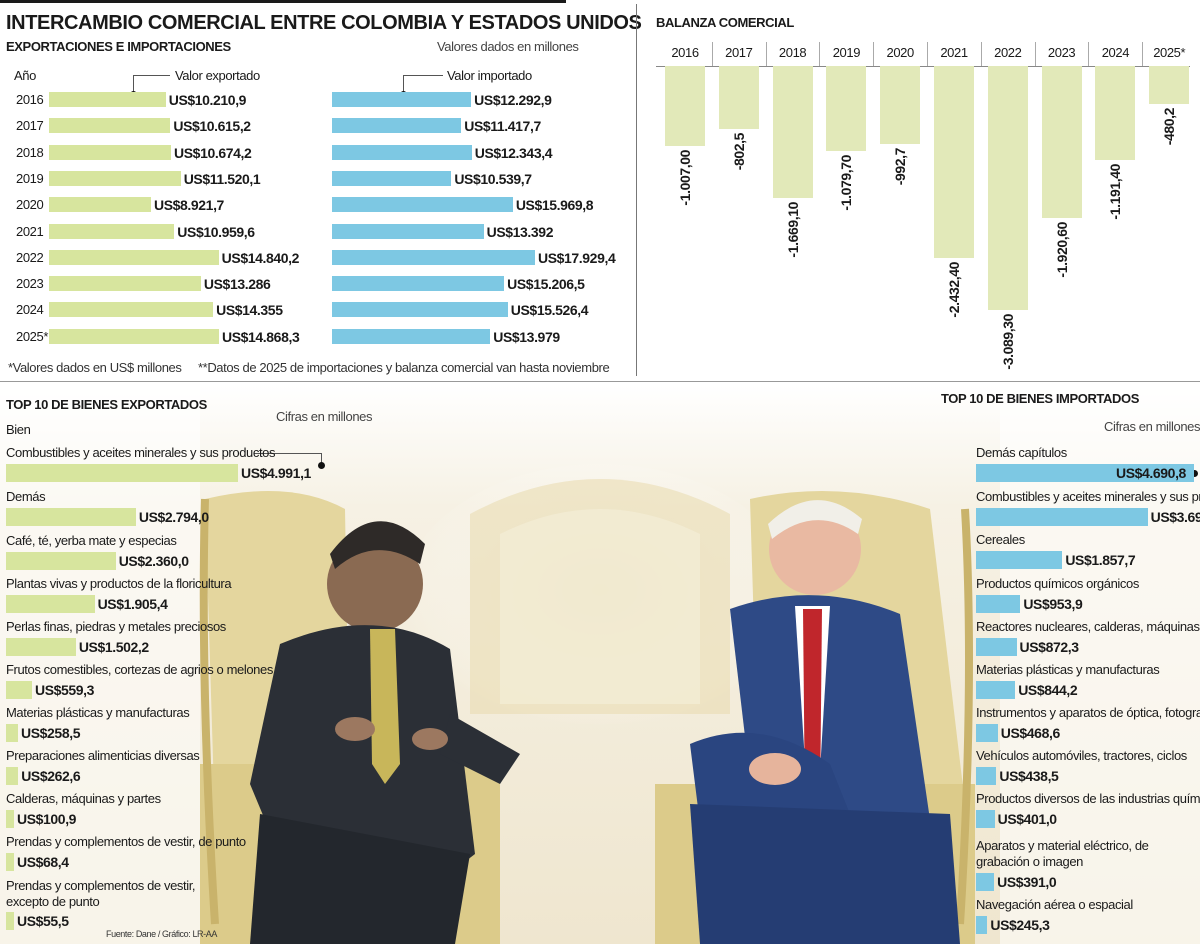  I want to click on export-good-value: US$559,3, so click(64, 690).